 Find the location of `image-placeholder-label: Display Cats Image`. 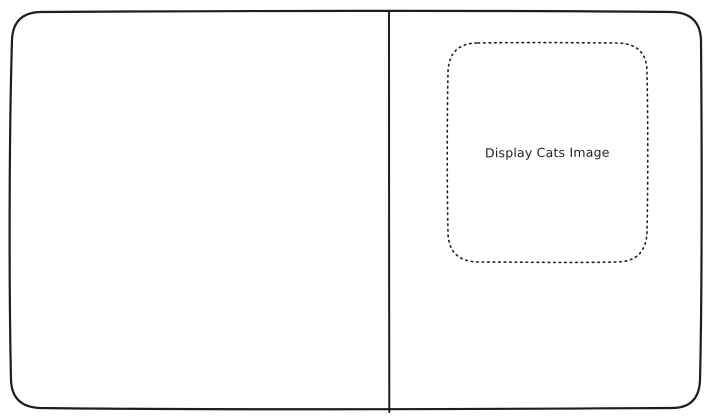

image-placeholder-label: Display Cats Image is located at coordinates (547, 152).